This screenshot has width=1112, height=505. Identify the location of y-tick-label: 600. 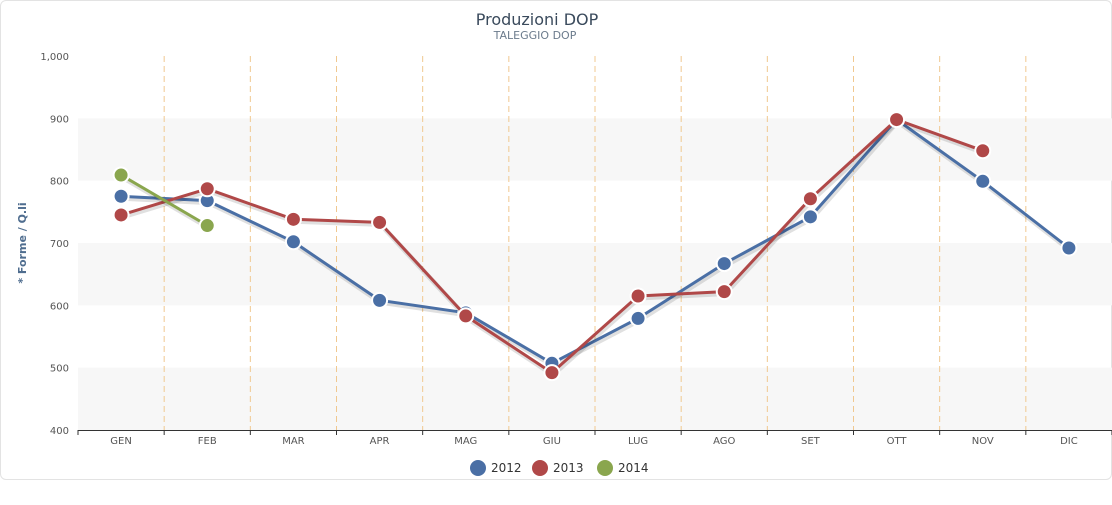
(59, 306).